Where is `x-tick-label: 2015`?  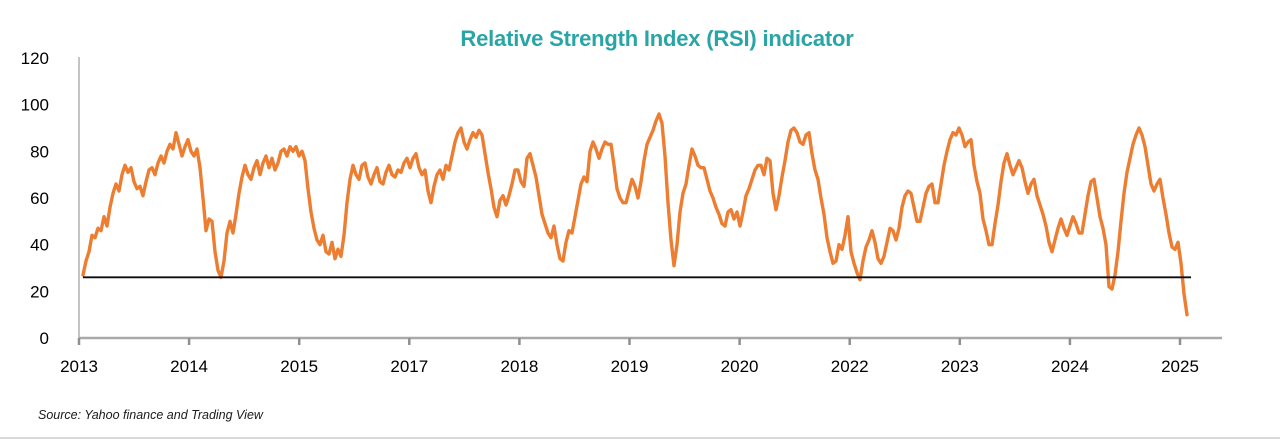
x-tick-label: 2015 is located at coordinates (299, 366).